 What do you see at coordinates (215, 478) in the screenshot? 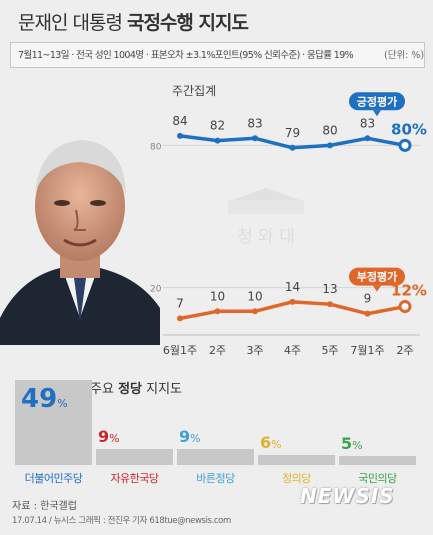
I see `party-name-label: 바른정당` at bounding box center [215, 478].